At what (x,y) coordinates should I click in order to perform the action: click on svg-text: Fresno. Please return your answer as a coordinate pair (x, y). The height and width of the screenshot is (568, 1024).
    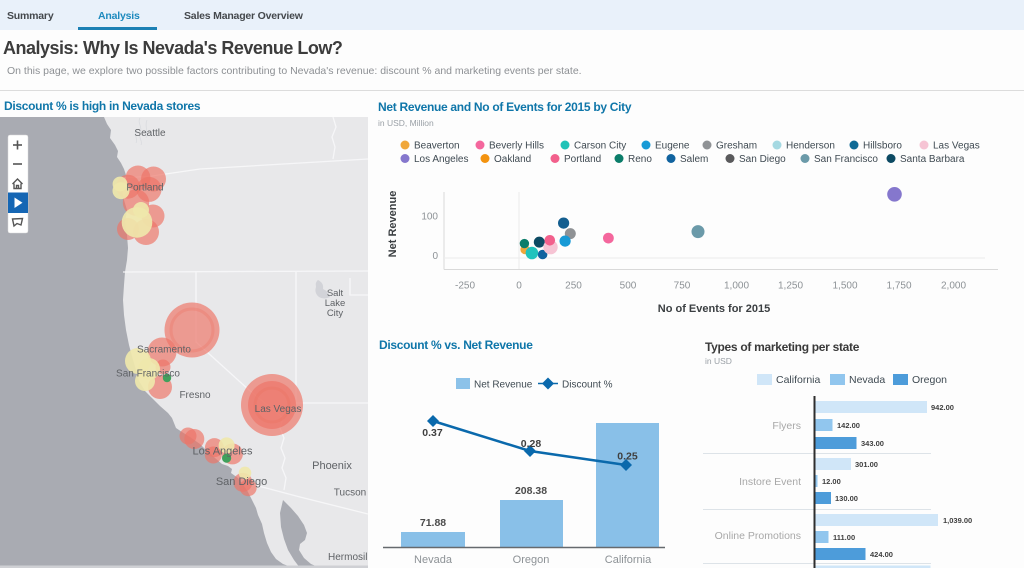
    Looking at the image, I should click on (195, 395).